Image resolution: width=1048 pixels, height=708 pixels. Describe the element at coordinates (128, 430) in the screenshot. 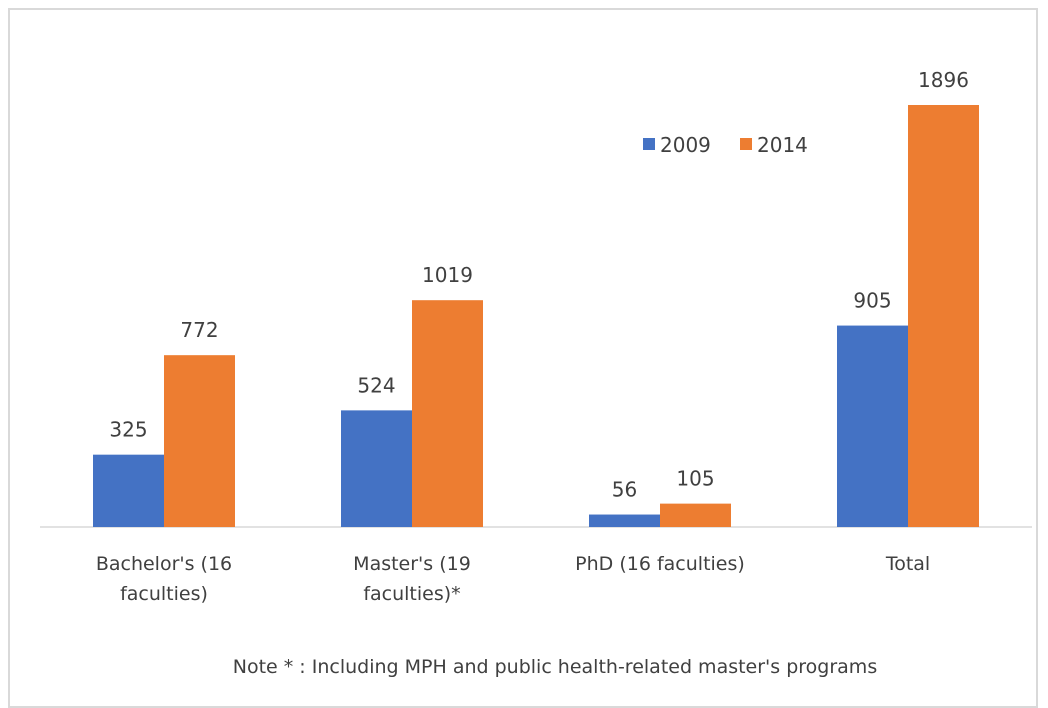

I see `data-label: 325` at that location.